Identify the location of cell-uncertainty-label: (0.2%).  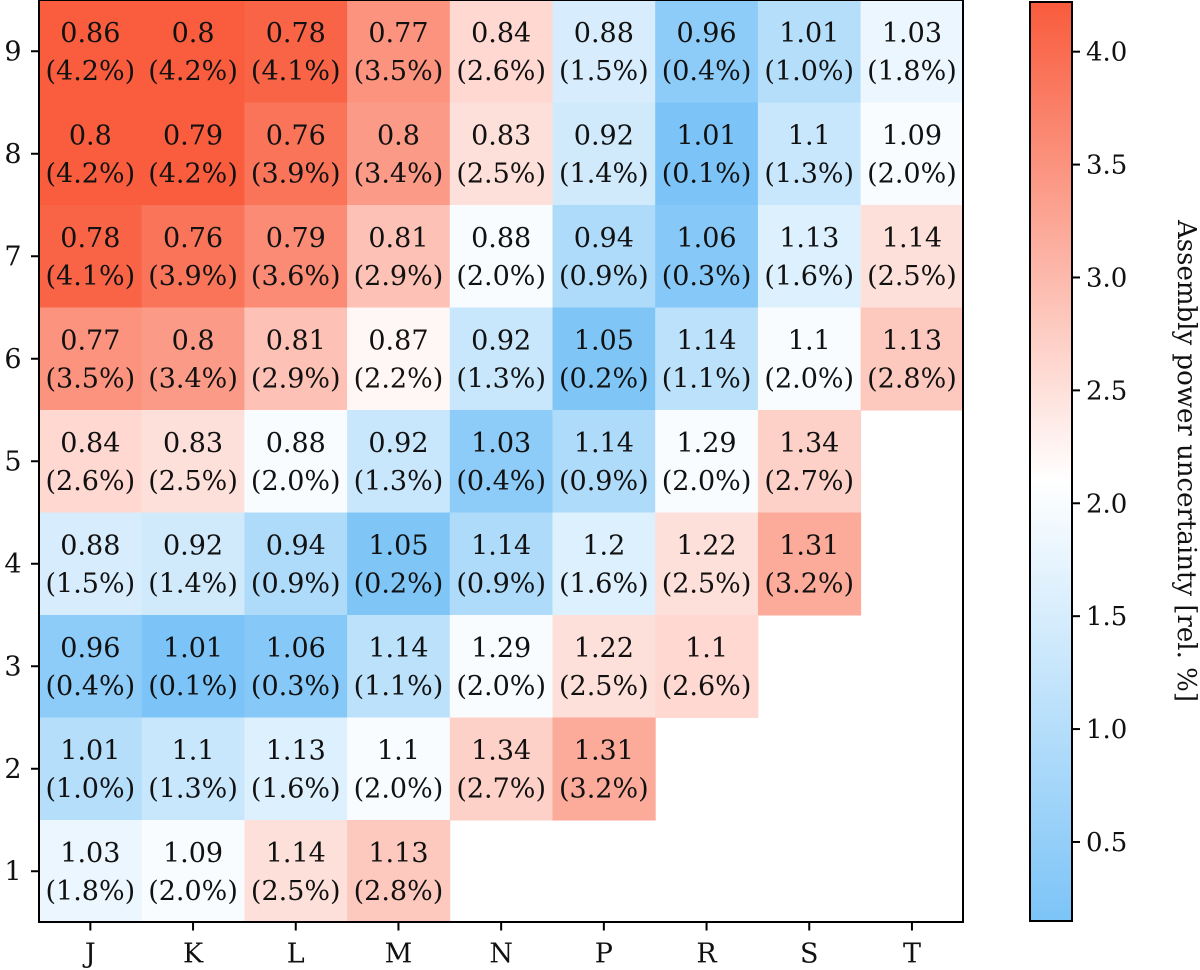
(399, 584).